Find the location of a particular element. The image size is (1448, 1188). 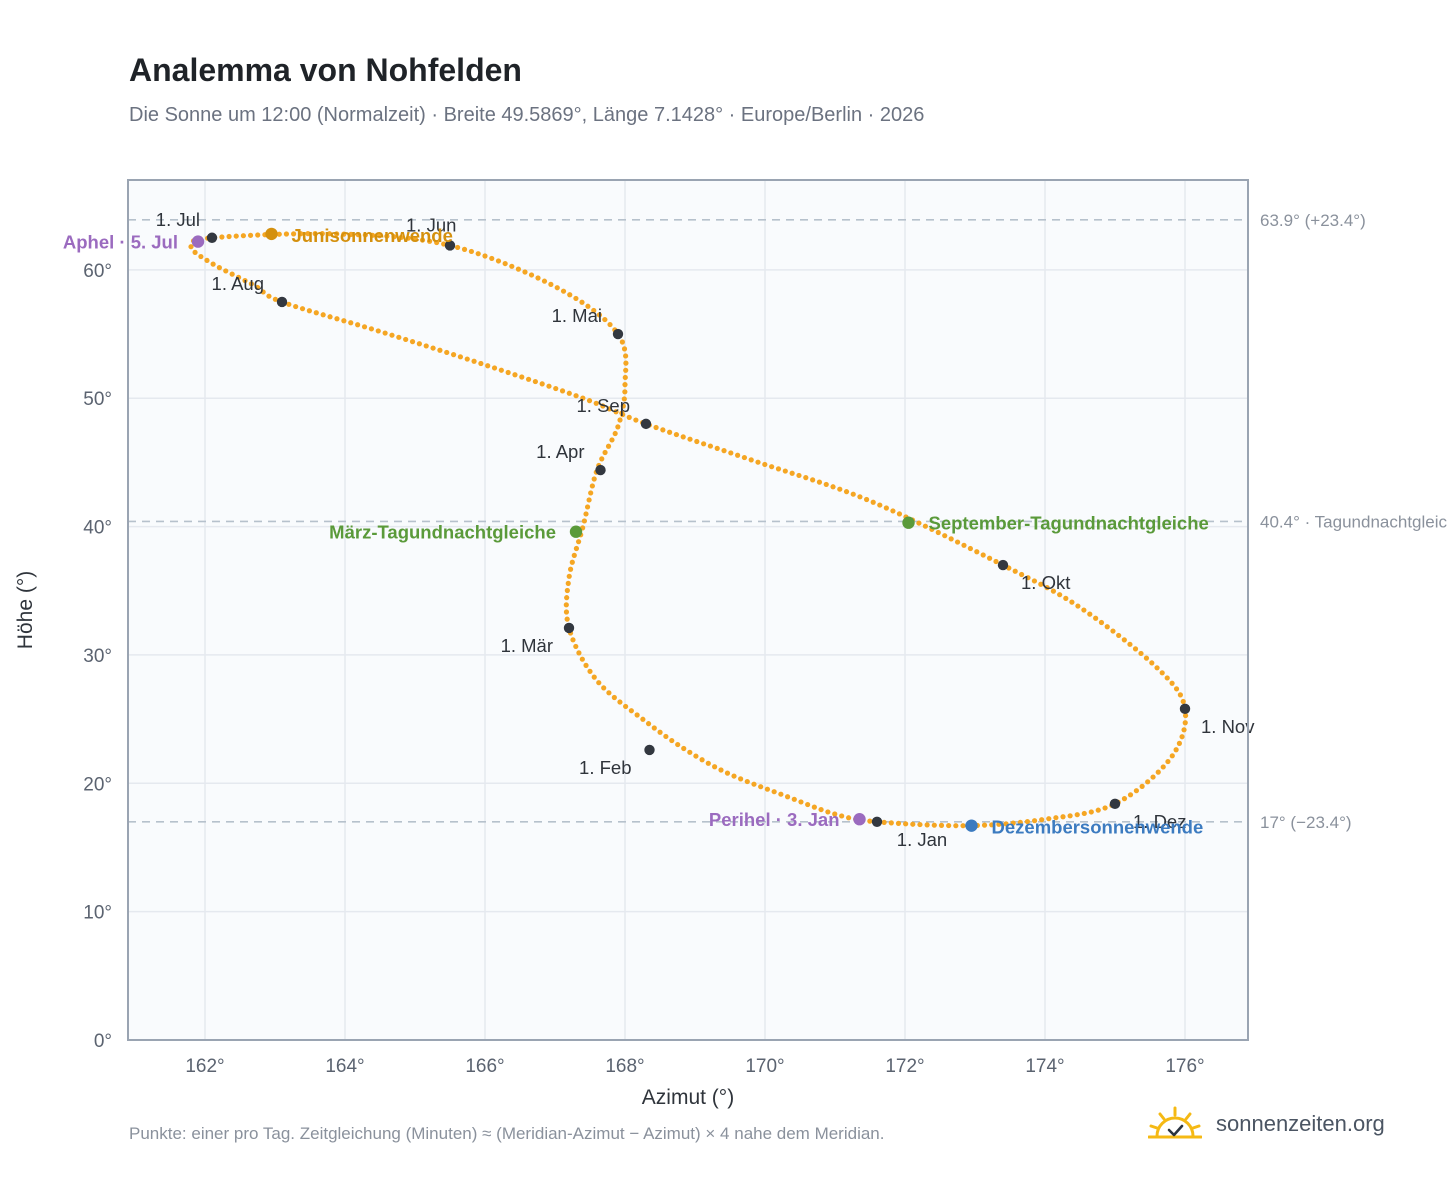

month-label: 1. Sep is located at coordinates (604, 405).